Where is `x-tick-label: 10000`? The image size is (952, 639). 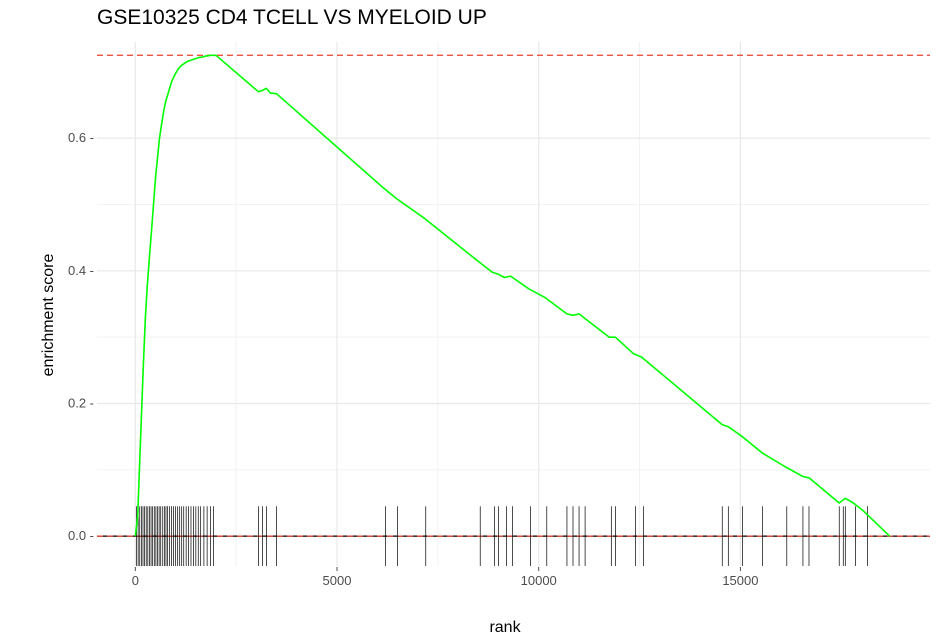 x-tick-label: 10000 is located at coordinates (539, 580).